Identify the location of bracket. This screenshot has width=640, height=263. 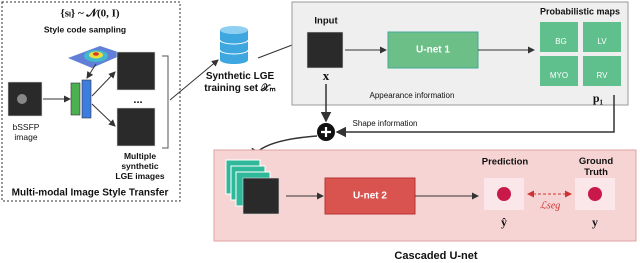
(165, 102).